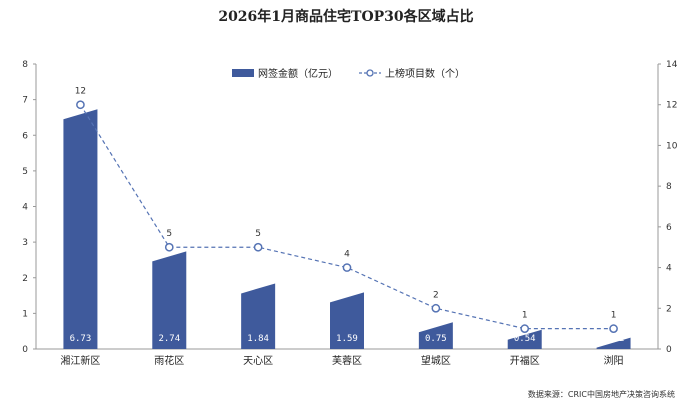 The height and width of the screenshot is (413, 692). I want to click on left-tick-label: 0, so click(25, 350).